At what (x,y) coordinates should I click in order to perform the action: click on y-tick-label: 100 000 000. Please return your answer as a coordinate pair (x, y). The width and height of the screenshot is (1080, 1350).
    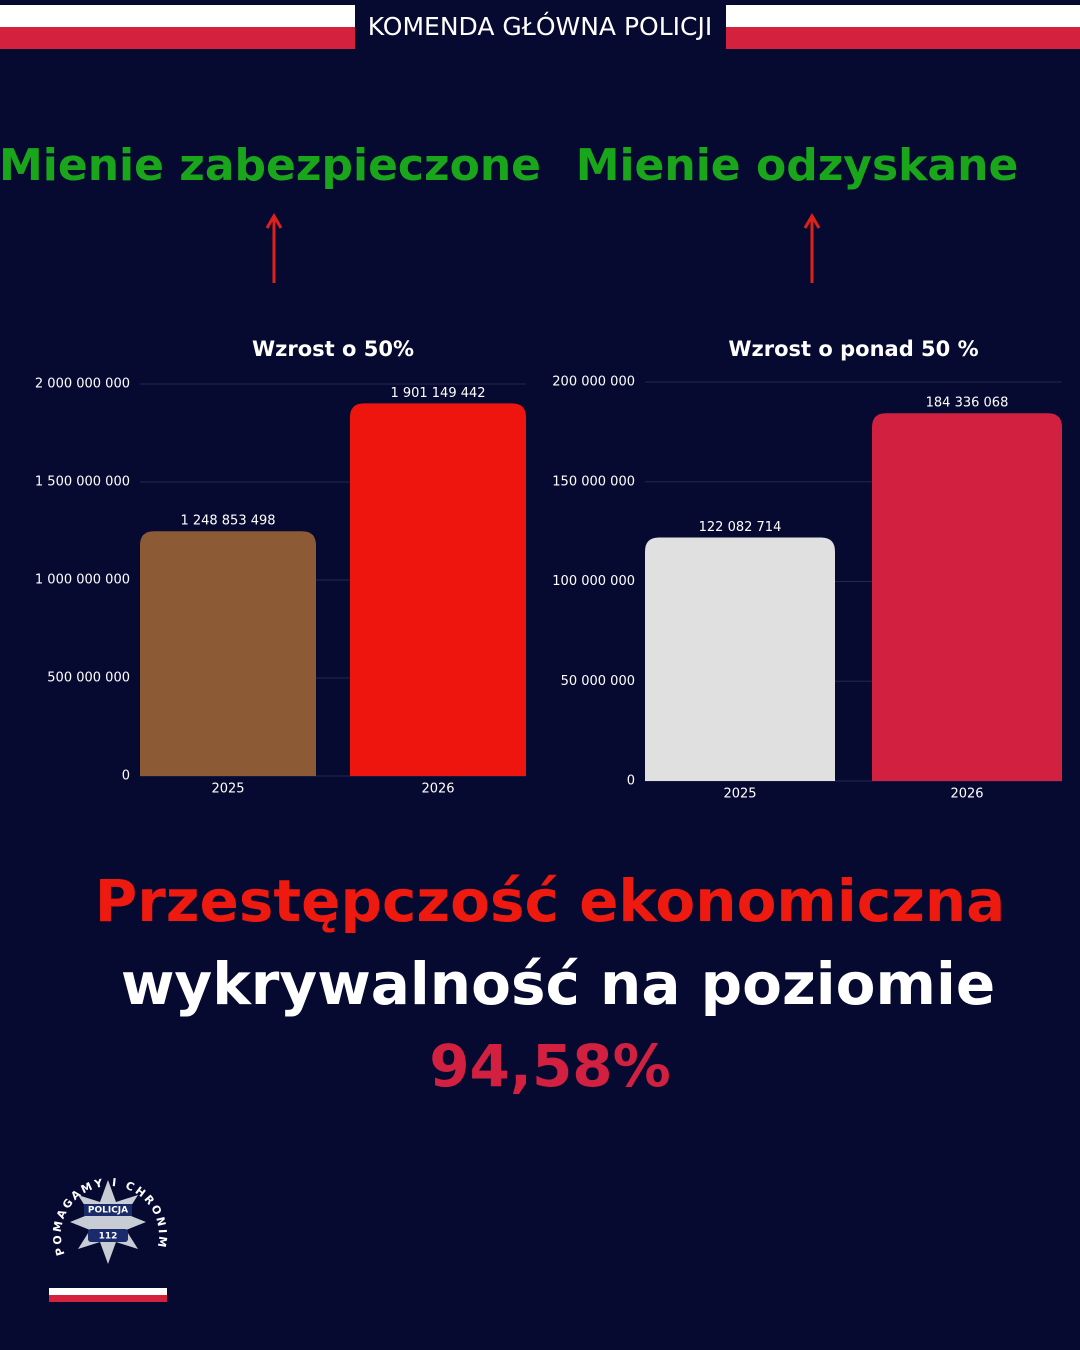
    Looking at the image, I should click on (593, 581).